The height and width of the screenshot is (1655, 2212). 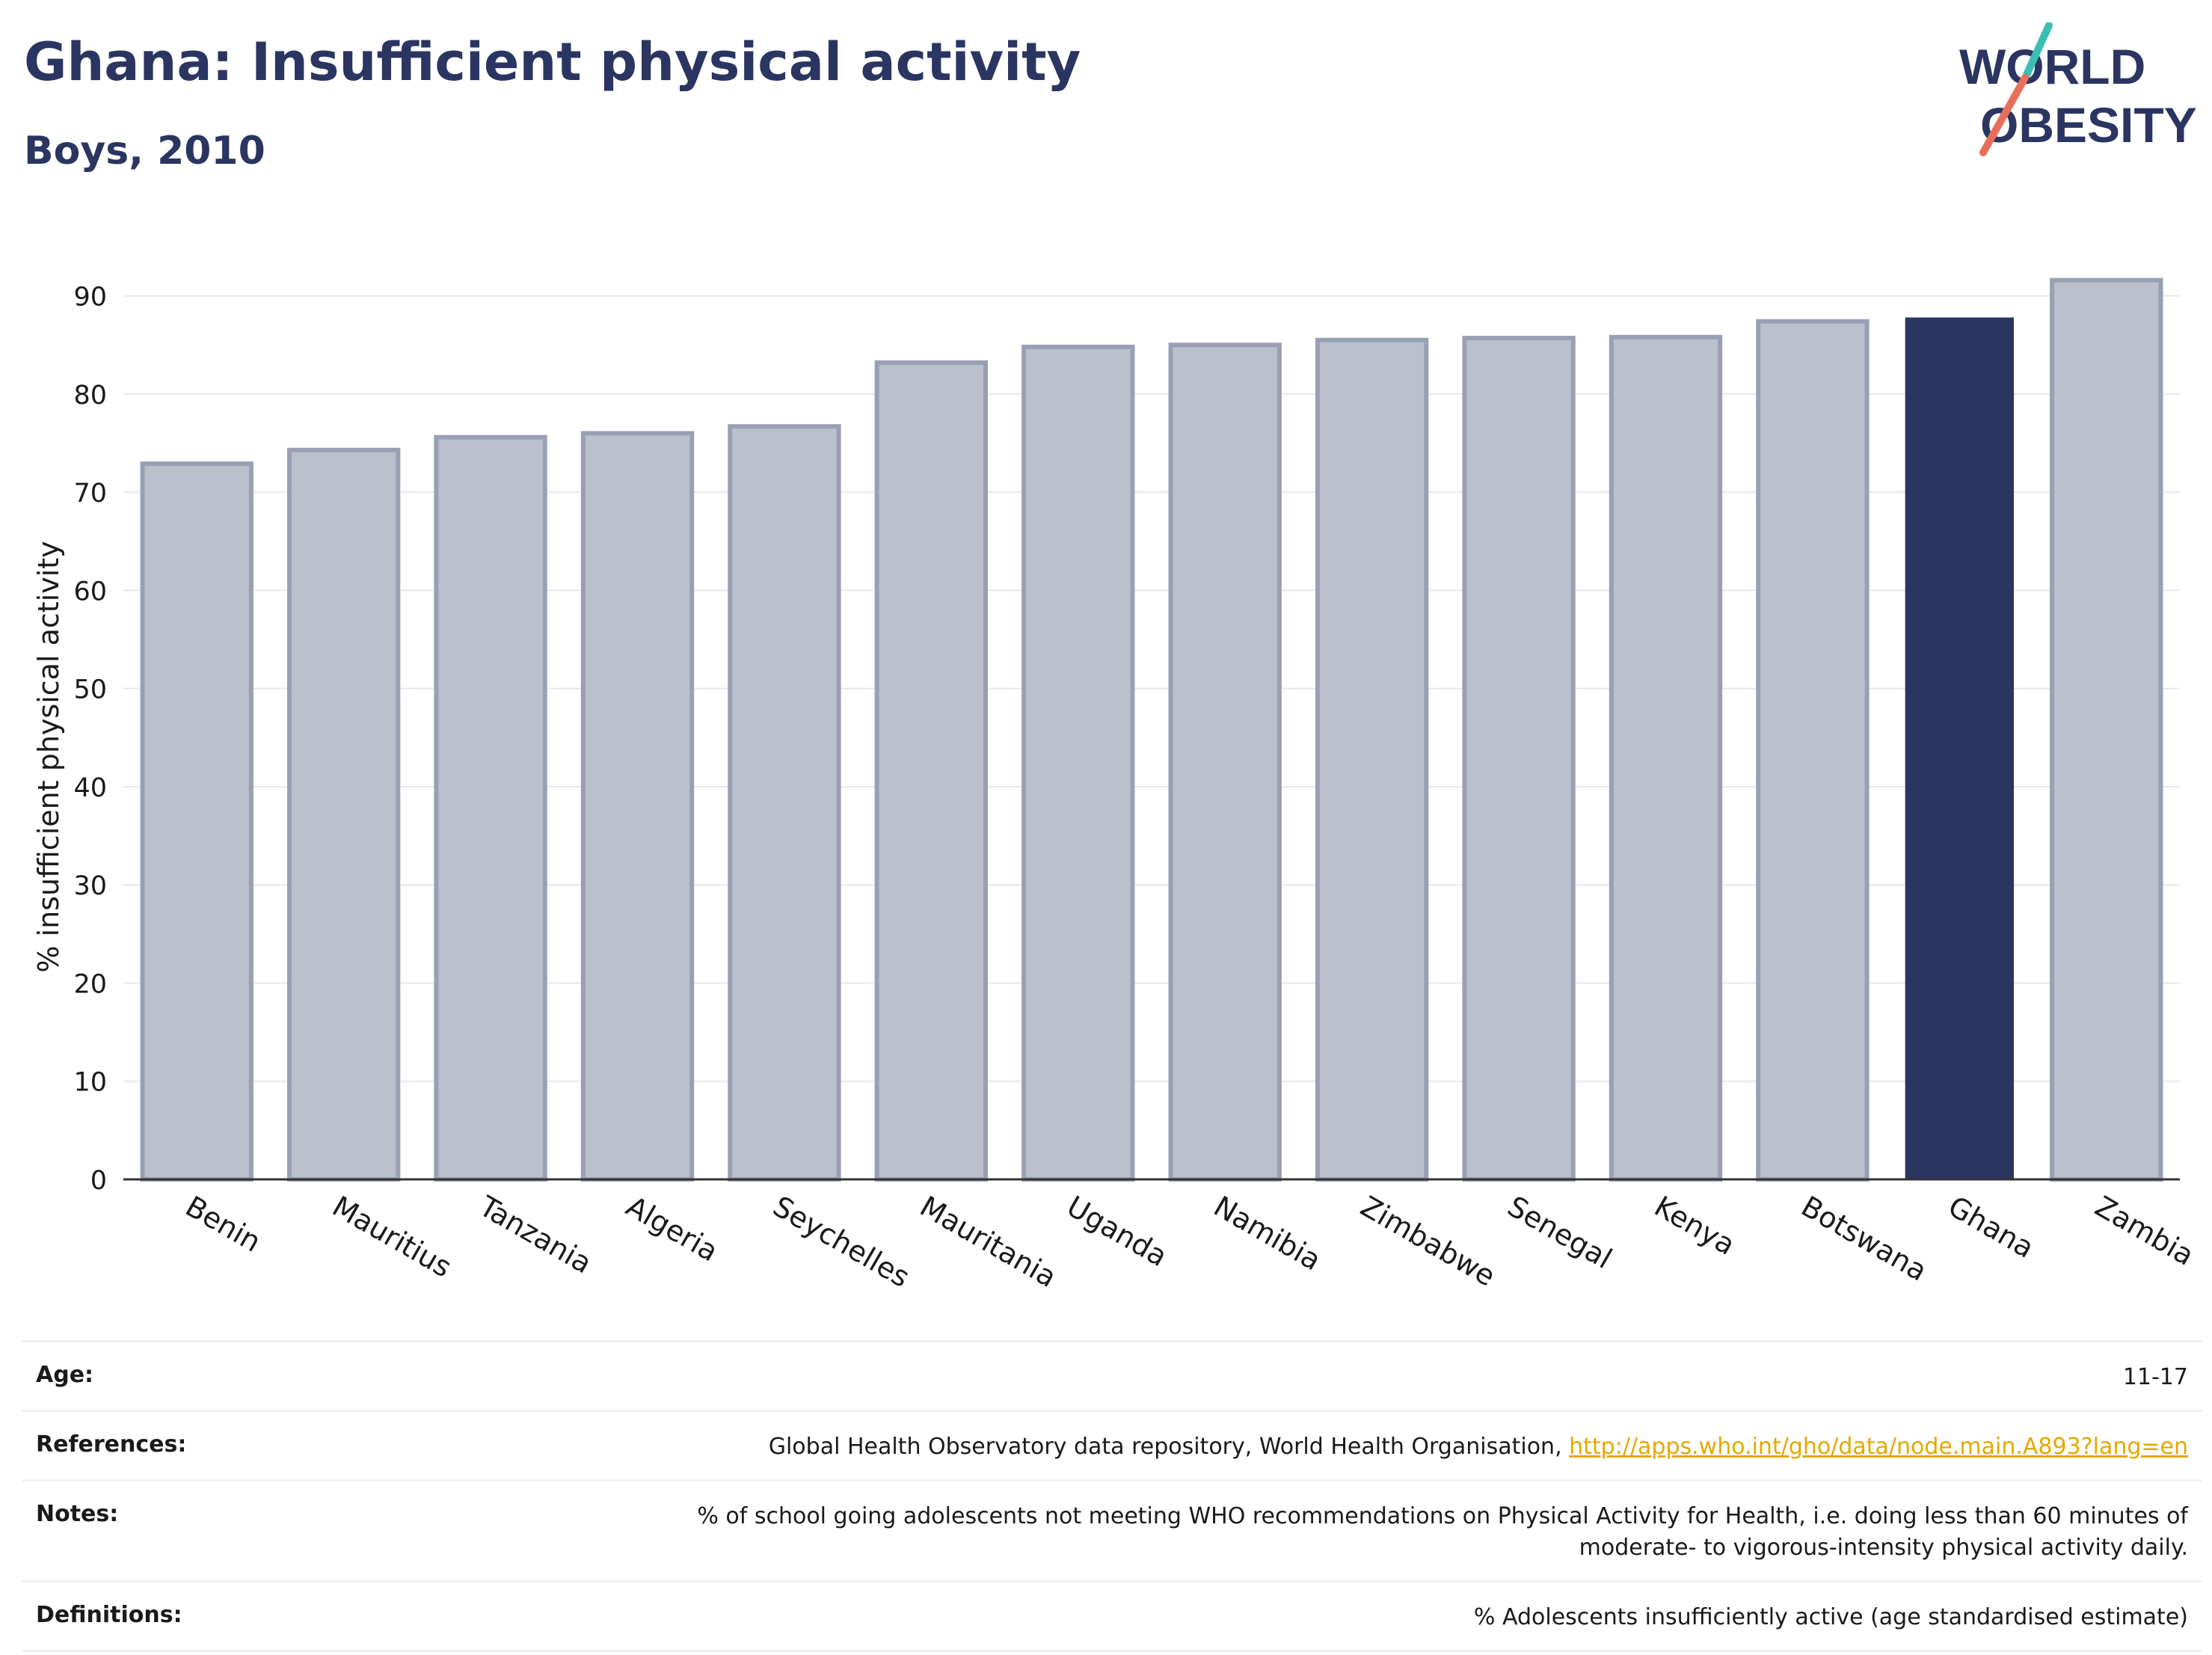 I want to click on x-tick-label: Algeria, so click(x=672, y=1229).